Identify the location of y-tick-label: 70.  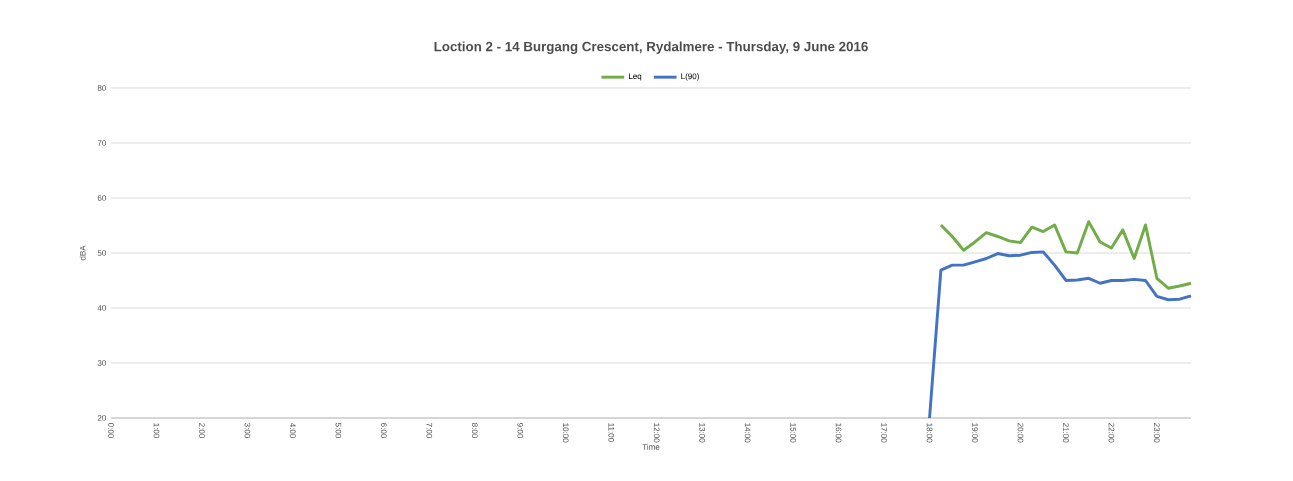
(101, 143).